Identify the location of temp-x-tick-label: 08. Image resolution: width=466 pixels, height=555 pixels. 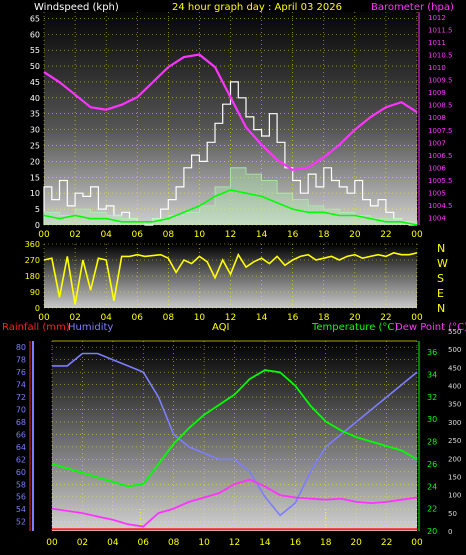
(174, 543).